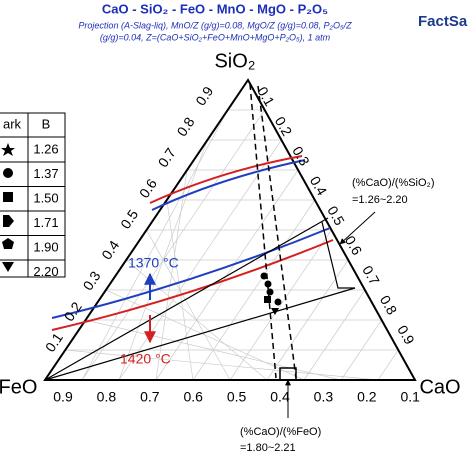  Describe the element at coordinates (380, 200) in the screenshot. I see `annotation: =1.26~2.20` at that location.